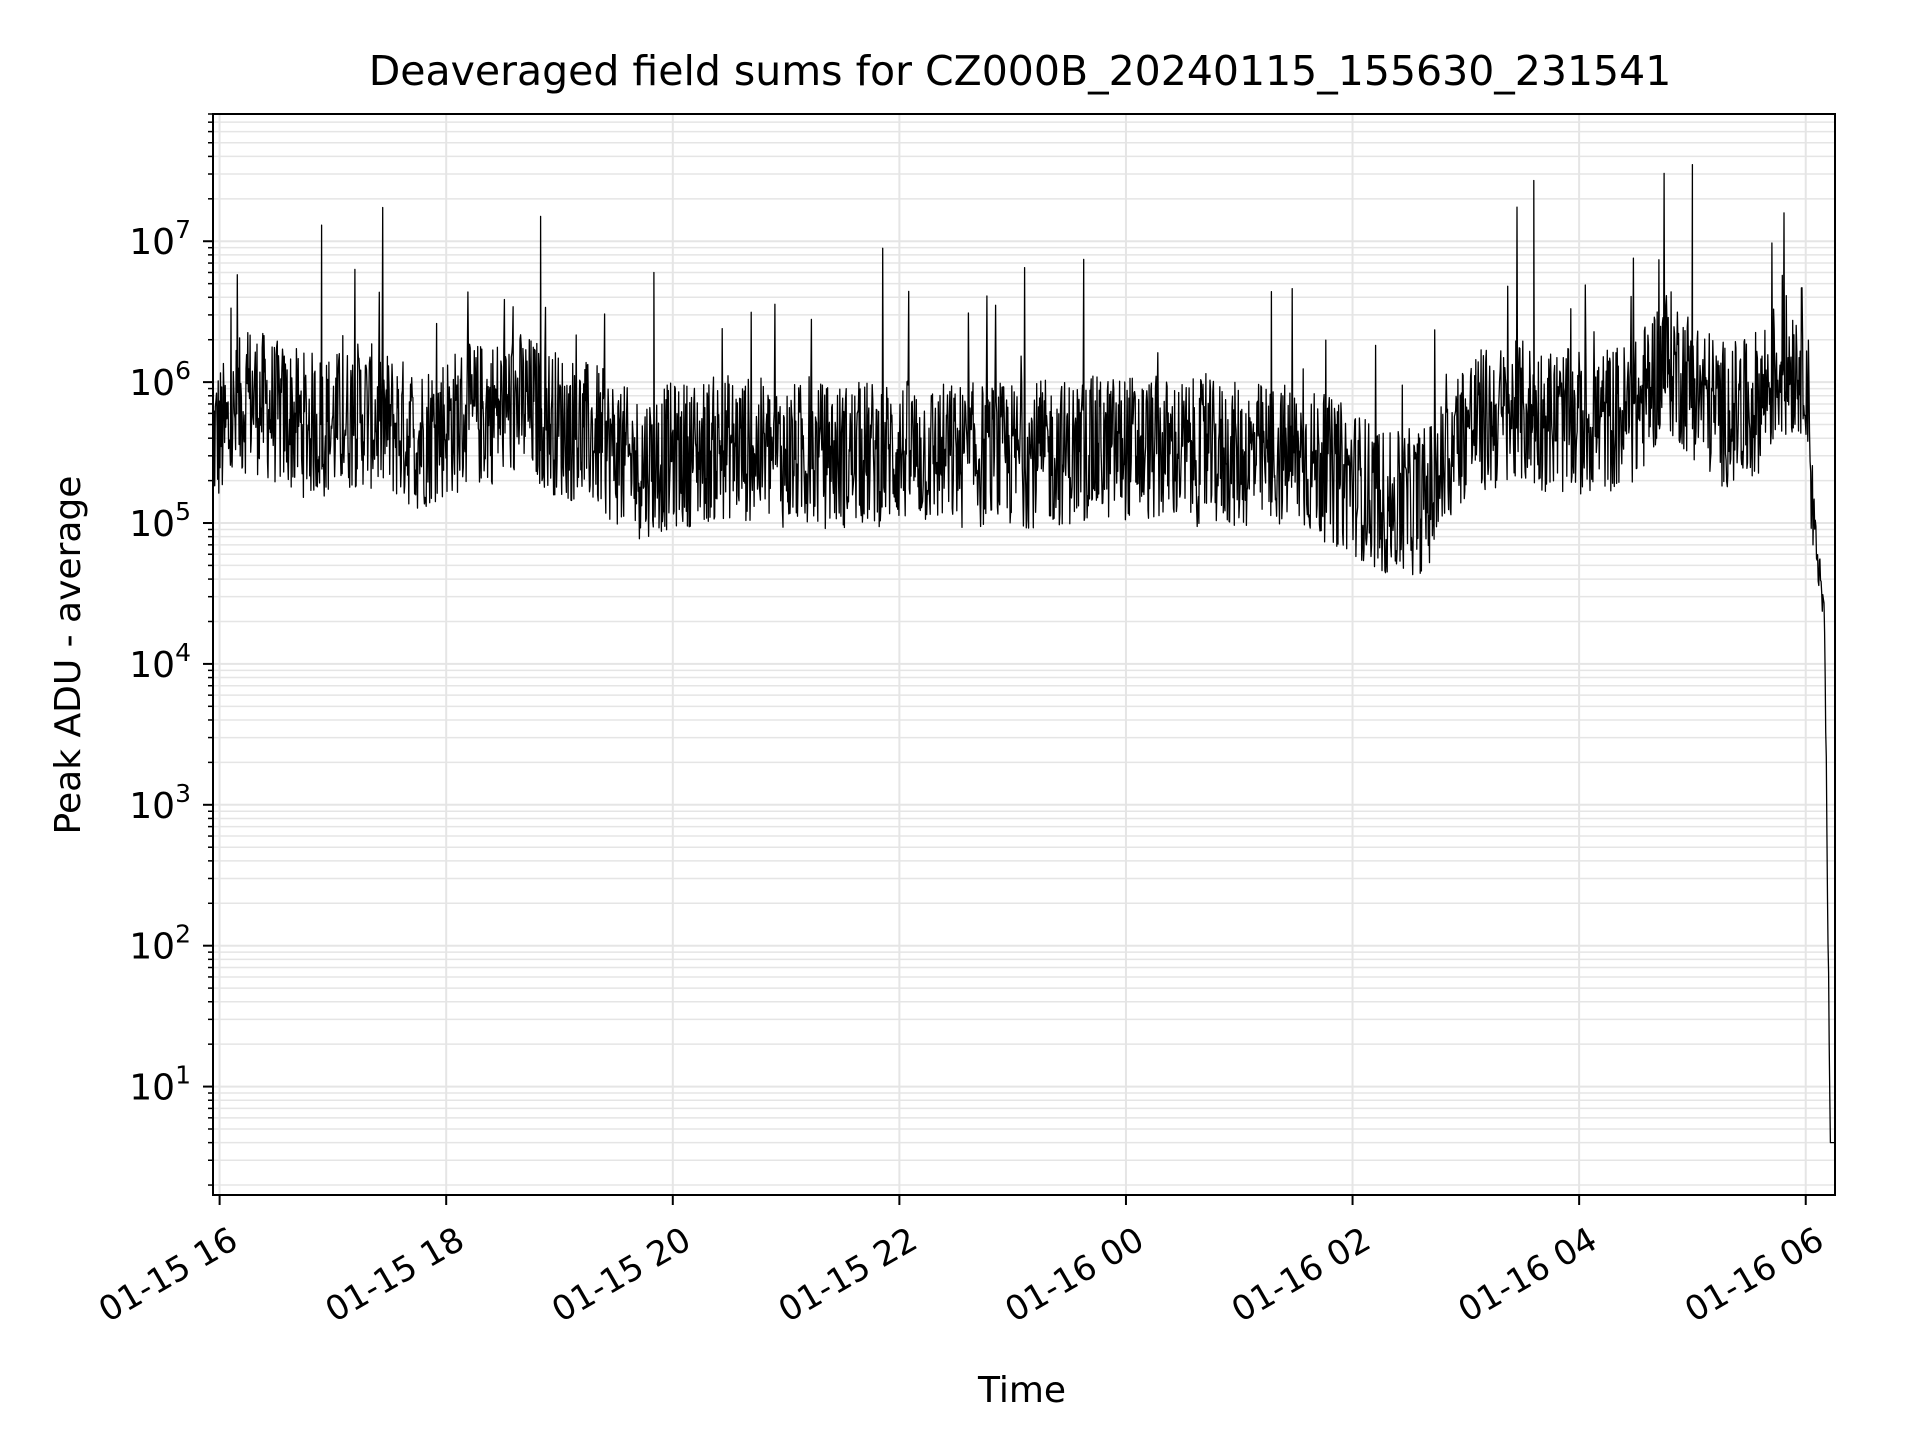 The image size is (1920, 1440). I want to click on y-axis: 10¹ 10² 10³ 10⁴ 10⁵ 10⁶ 10⁷, so click(171, 649).